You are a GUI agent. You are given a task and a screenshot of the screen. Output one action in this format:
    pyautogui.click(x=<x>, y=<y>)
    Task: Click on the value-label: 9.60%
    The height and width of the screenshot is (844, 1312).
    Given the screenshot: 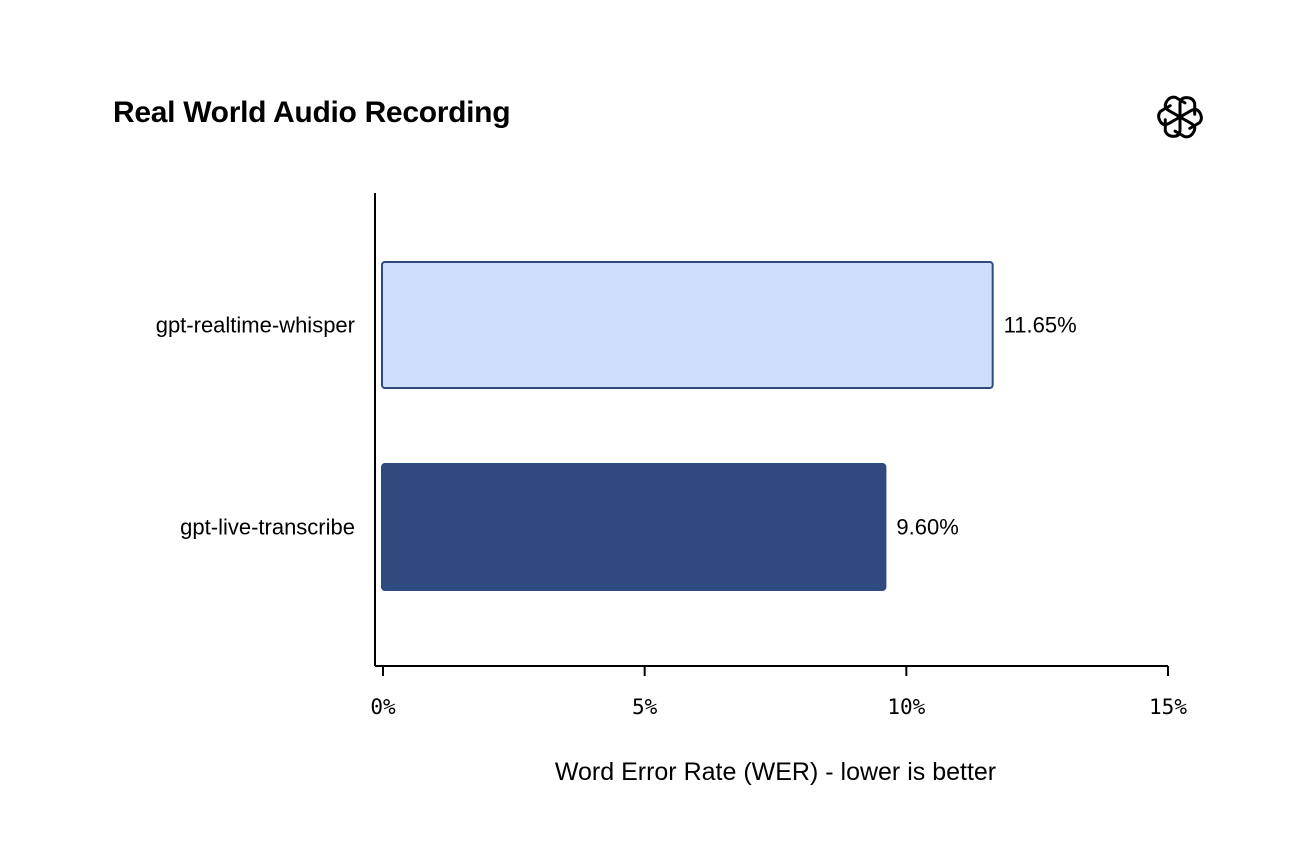 What is the action you would take?
    pyautogui.click(x=927, y=527)
    